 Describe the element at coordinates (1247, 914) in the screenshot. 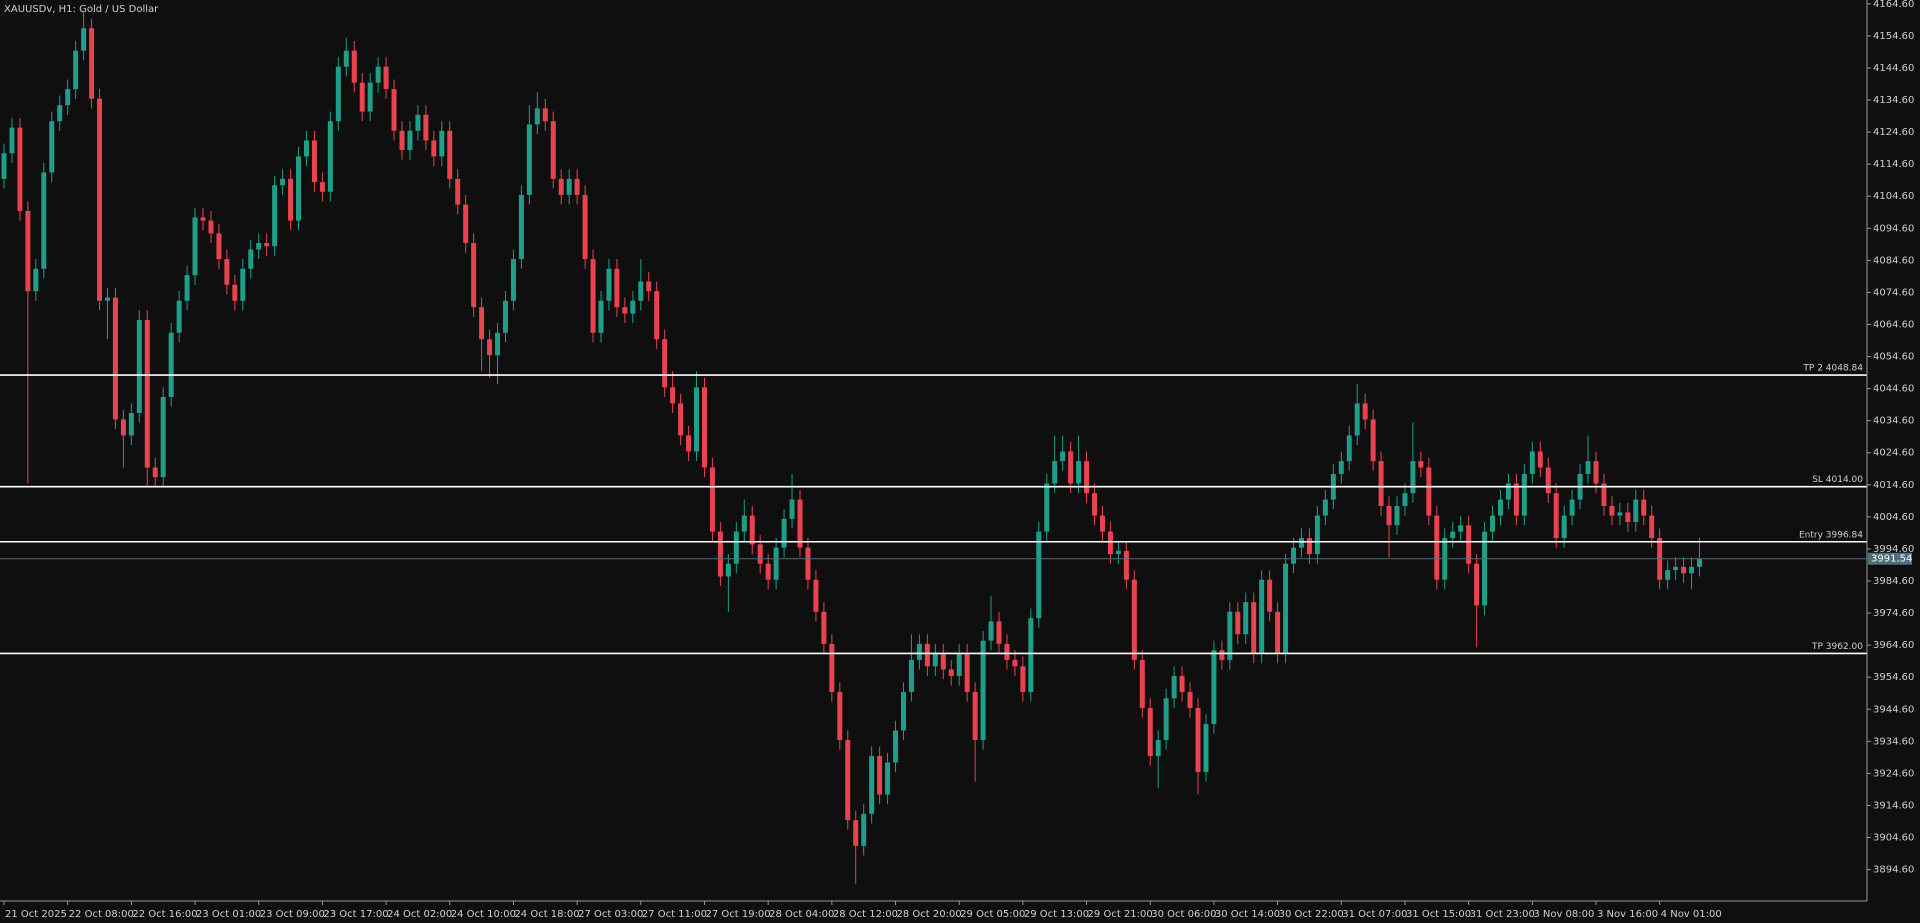

I see `x-tick-label: 30 Oct 14:00` at that location.